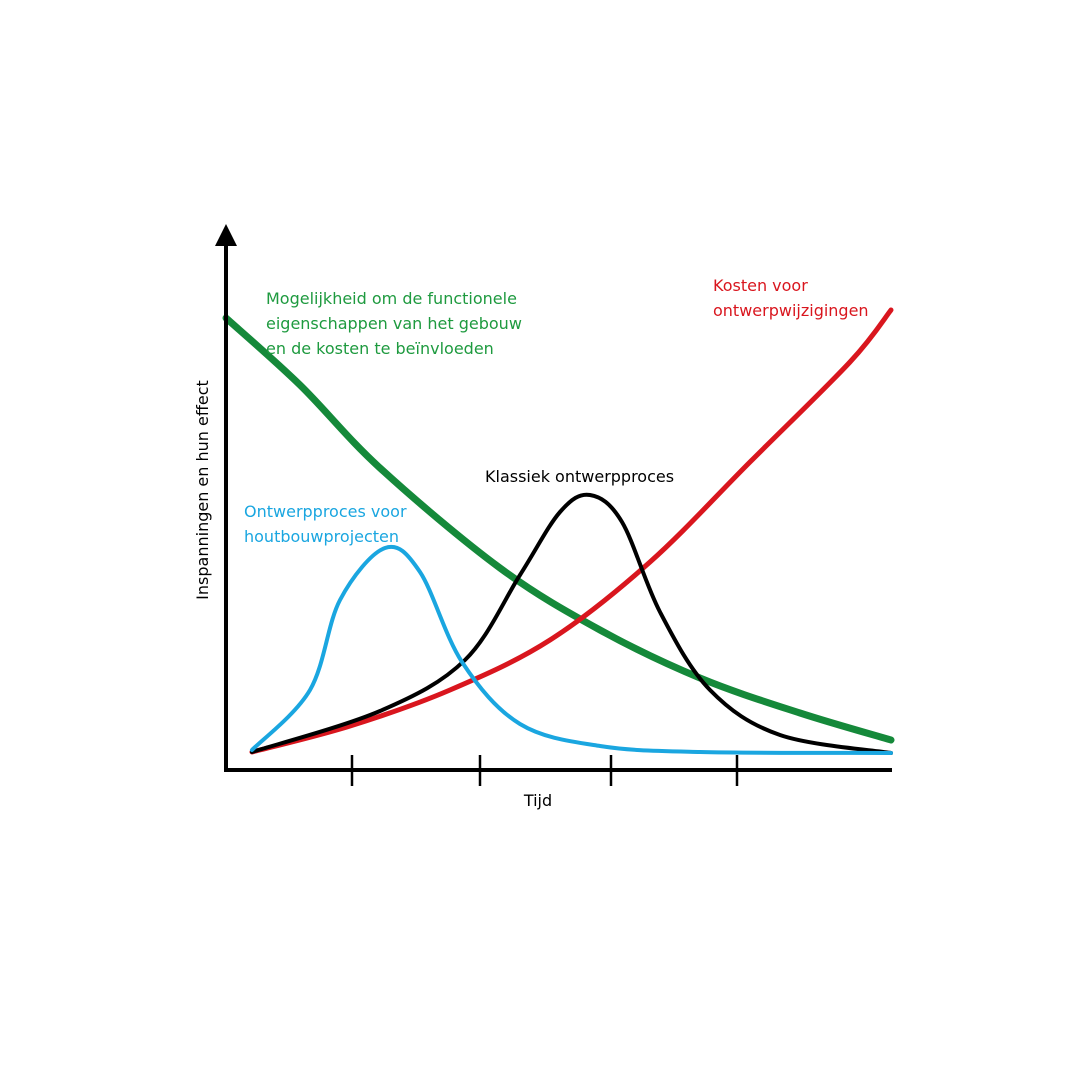 Image resolution: width=1080 pixels, height=1084 pixels. Describe the element at coordinates (537, 800) in the screenshot. I see `x-axis-label: Tijd` at that location.